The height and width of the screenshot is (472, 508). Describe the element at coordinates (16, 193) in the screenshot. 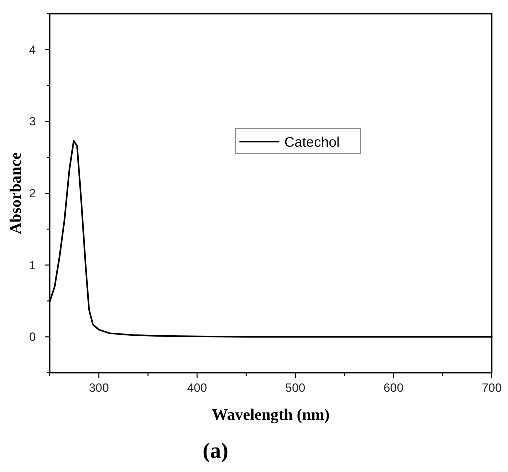

I see `y-axis-title: Absorbance` at that location.